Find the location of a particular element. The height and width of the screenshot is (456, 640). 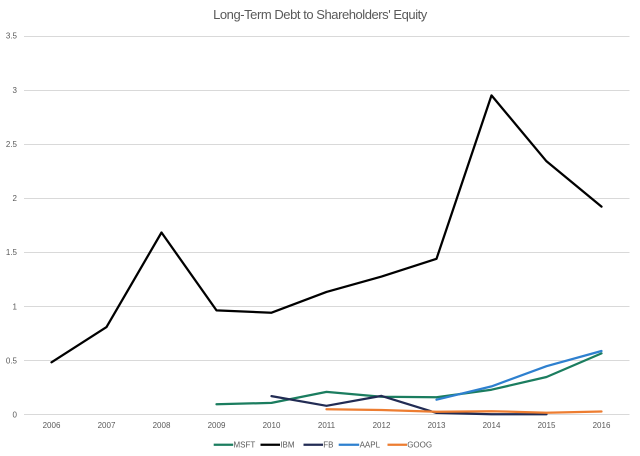

svg-text: 2009 is located at coordinates (217, 425).